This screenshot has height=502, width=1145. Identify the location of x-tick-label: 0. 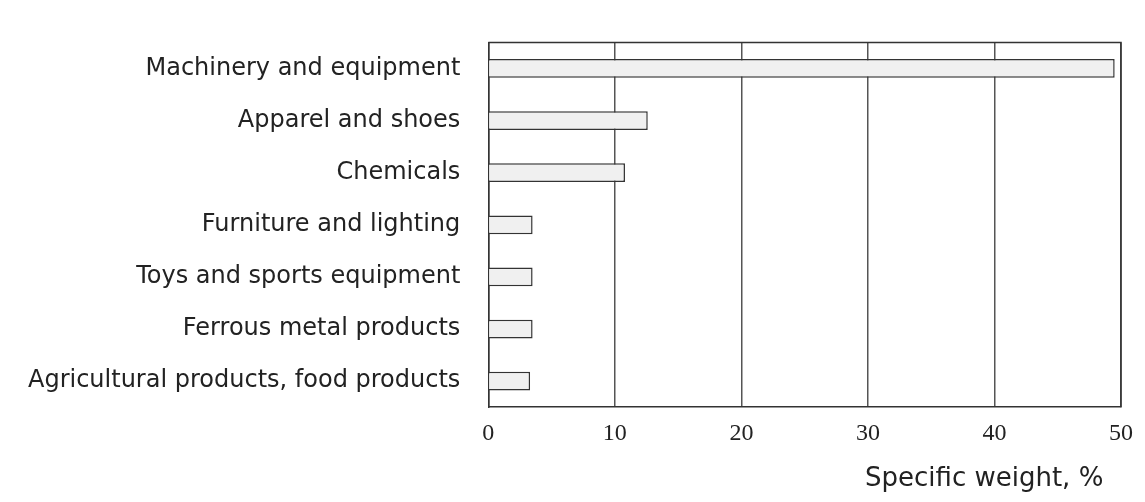
(488, 431).